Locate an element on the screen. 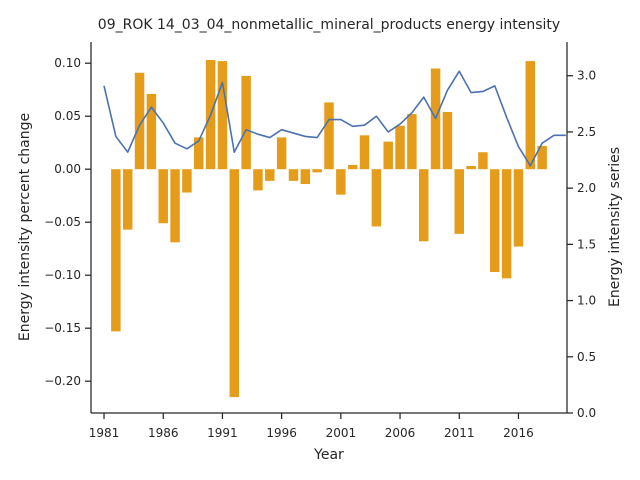  right-y-axis-ticks: 3.0 2.5 2.0 1.5 1.0 0.5 0.0 is located at coordinates (581, 244).